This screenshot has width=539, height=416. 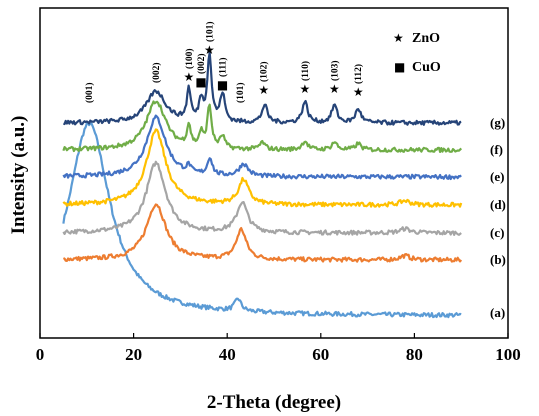 What do you see at coordinates (274, 402) in the screenshot?
I see `x-axis-title: 2-Theta (degree)` at bounding box center [274, 402].